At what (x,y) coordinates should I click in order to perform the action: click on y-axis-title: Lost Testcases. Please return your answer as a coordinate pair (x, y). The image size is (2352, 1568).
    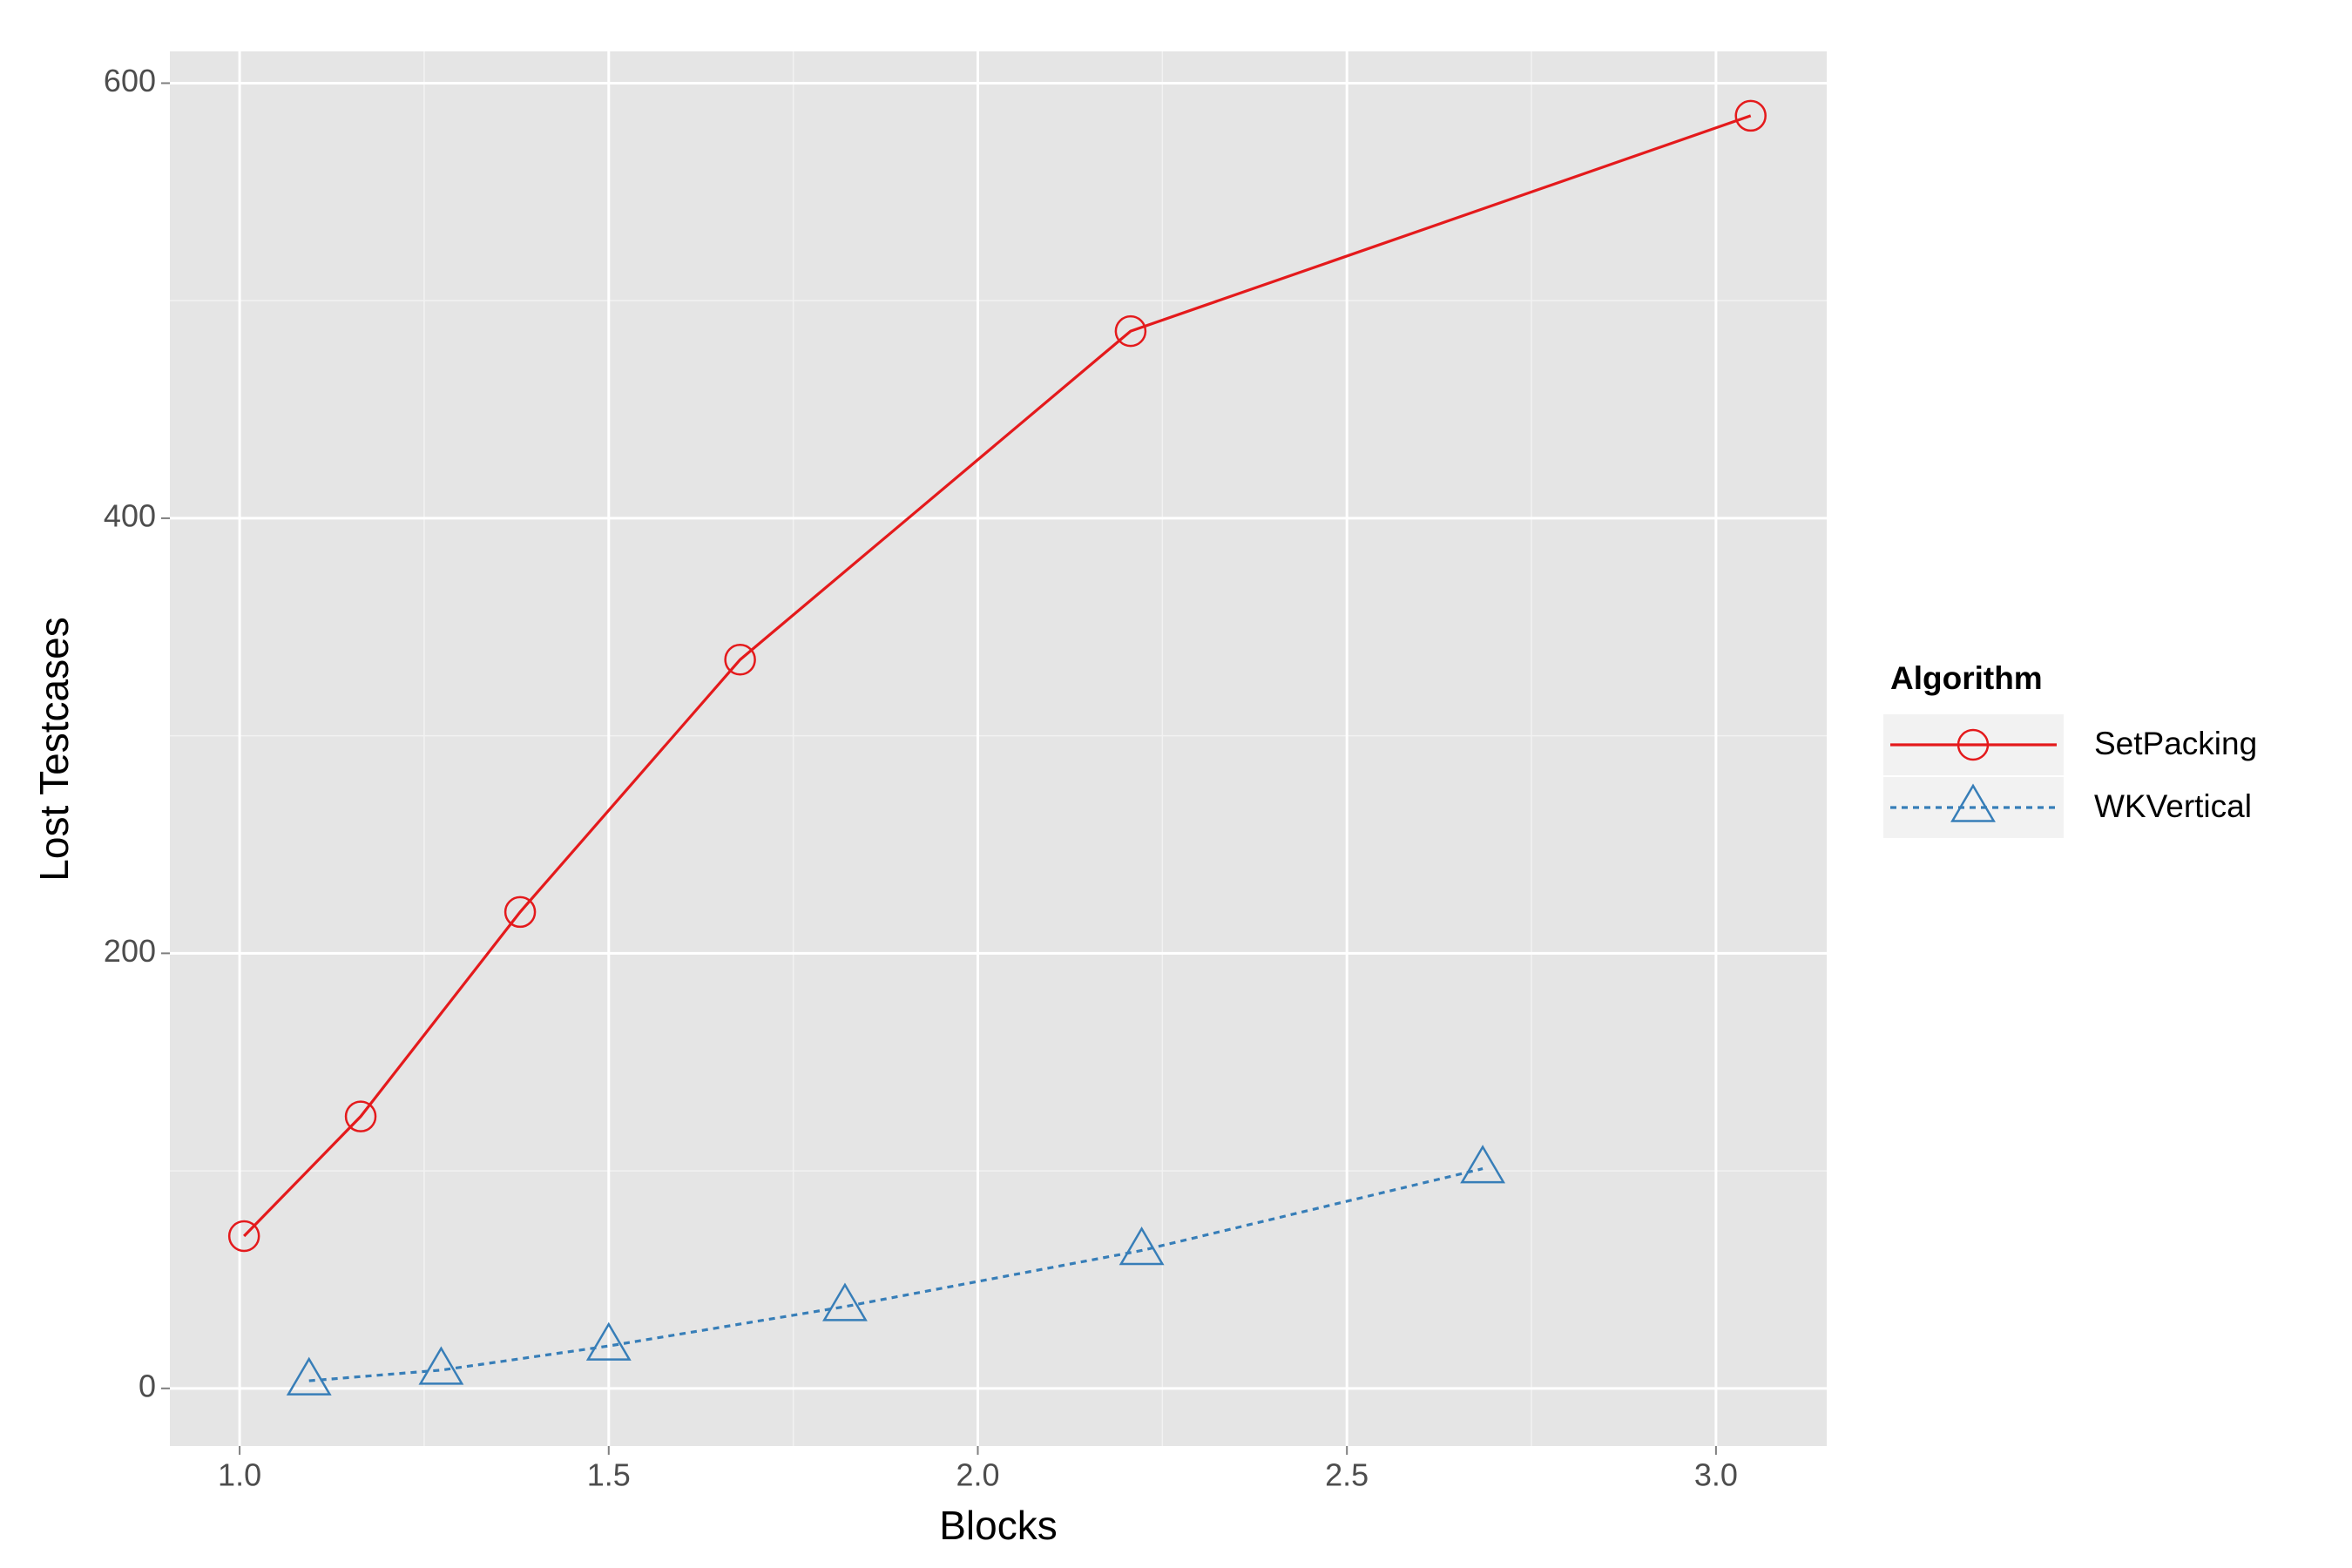
    Looking at the image, I should click on (54, 749).